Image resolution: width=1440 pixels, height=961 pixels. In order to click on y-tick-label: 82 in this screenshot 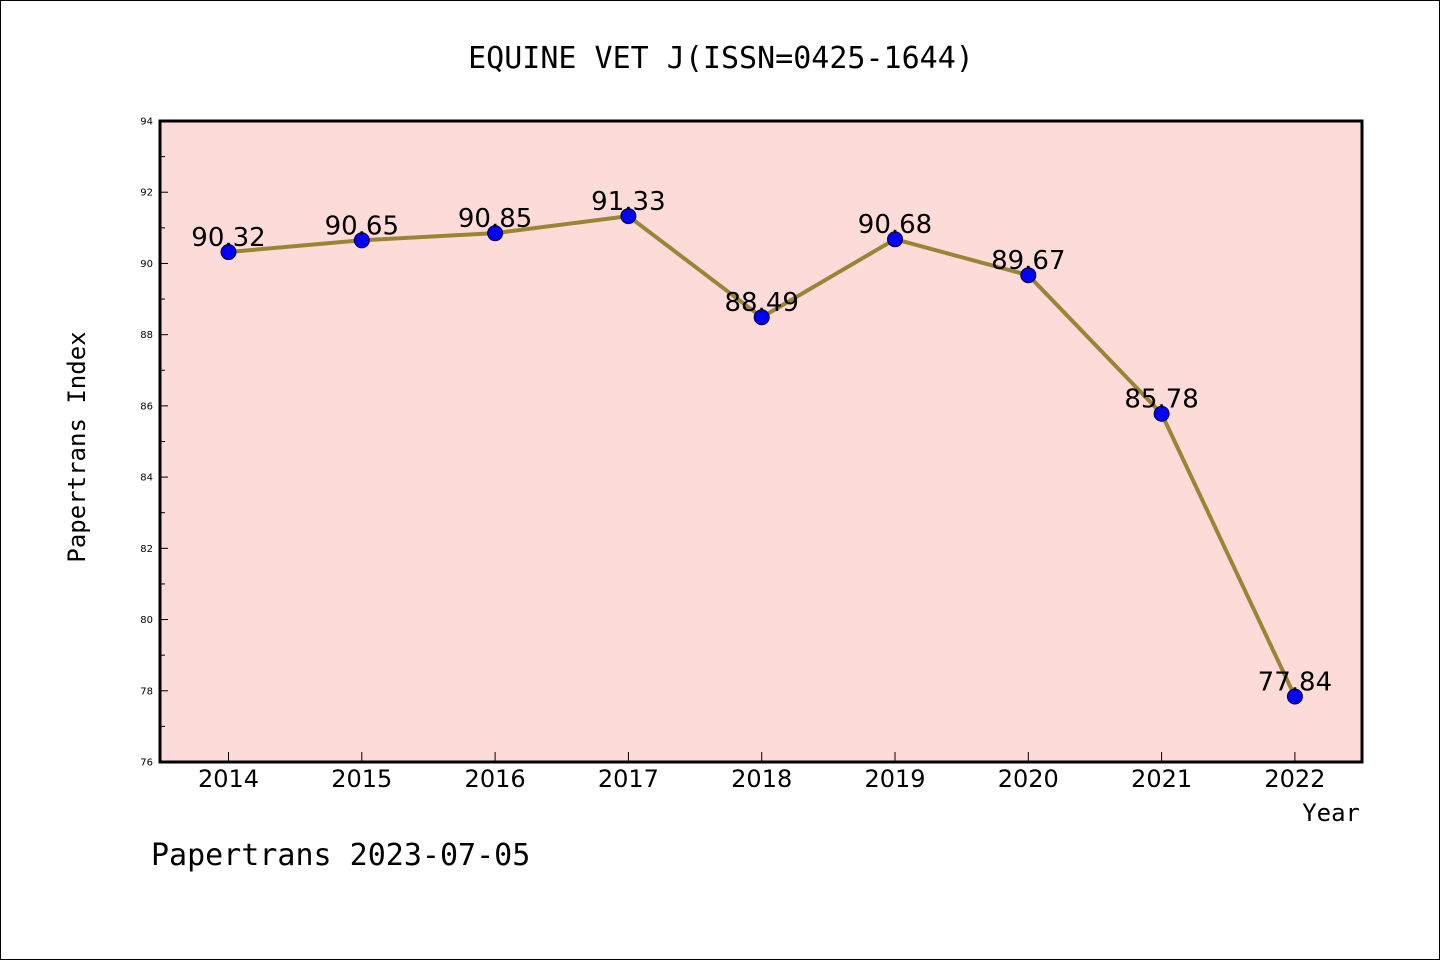, I will do `click(146, 549)`.